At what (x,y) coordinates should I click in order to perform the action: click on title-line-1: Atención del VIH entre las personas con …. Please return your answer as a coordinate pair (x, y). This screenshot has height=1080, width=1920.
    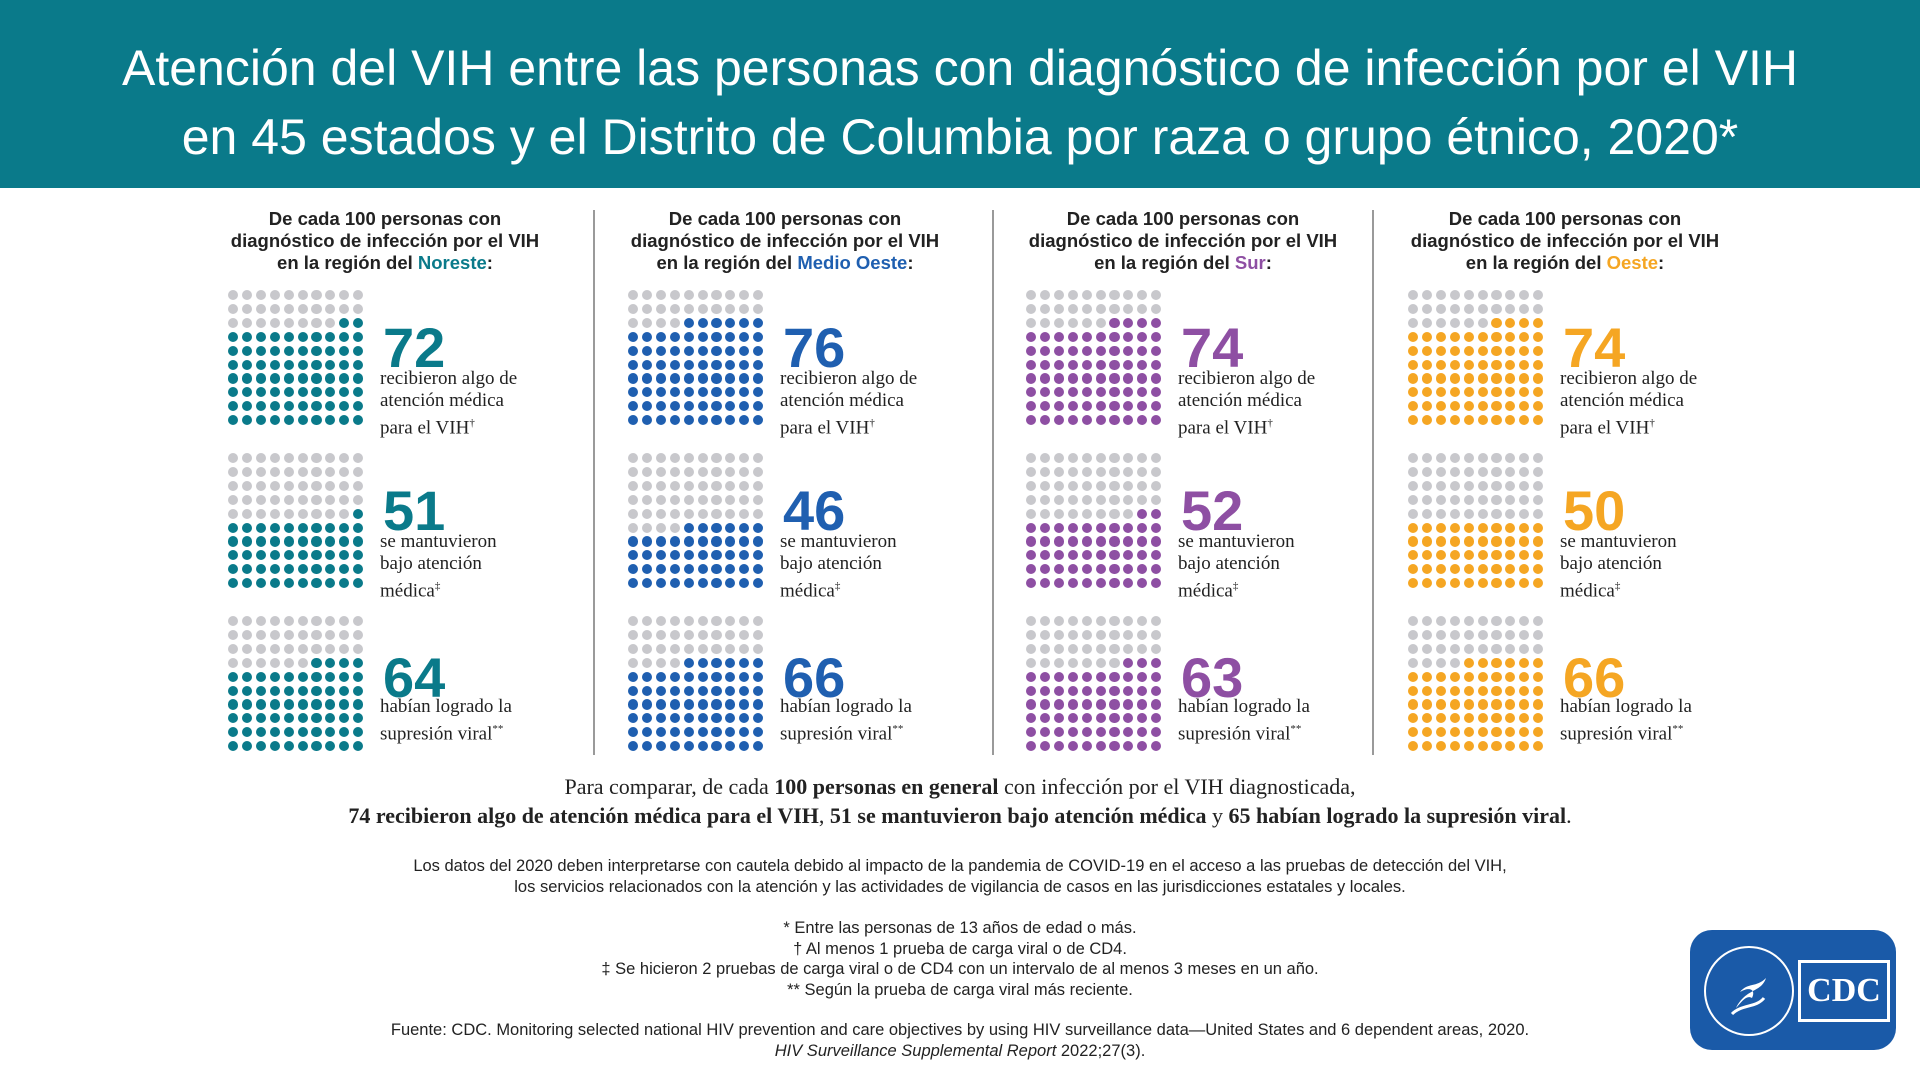
    Looking at the image, I should click on (960, 68).